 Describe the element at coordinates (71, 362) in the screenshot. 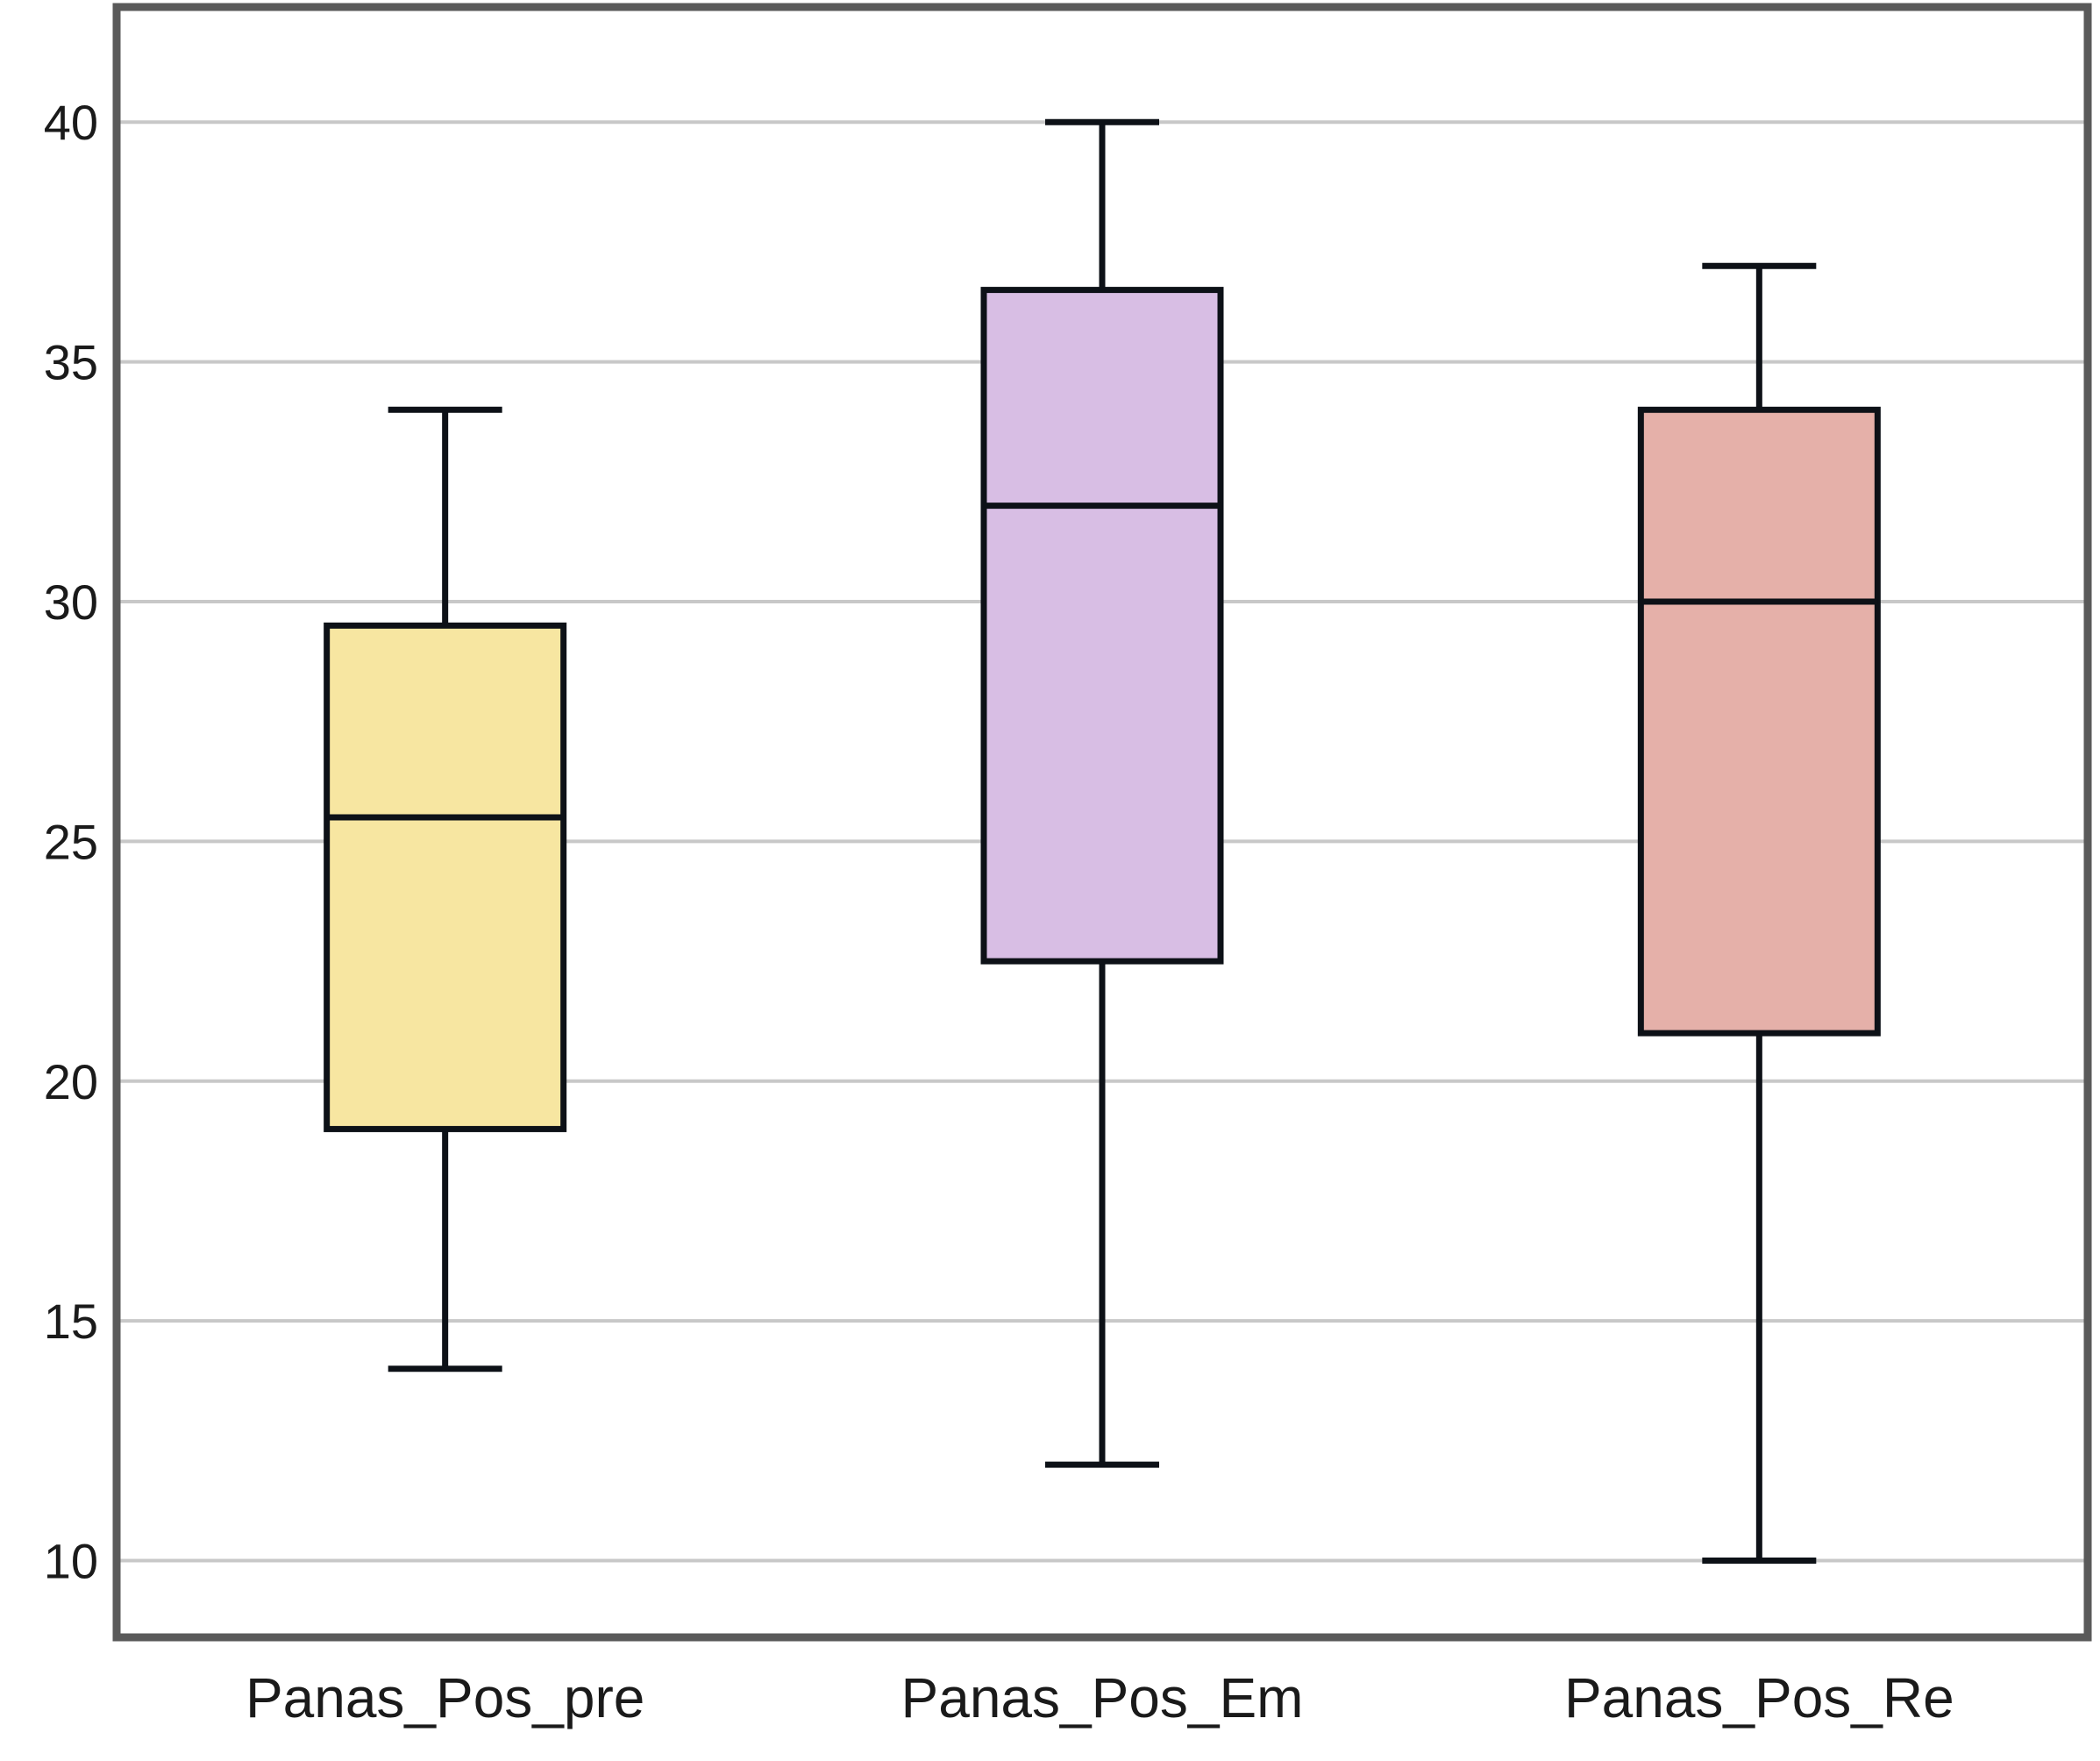

I see `y-tick-label-35: 35` at that location.